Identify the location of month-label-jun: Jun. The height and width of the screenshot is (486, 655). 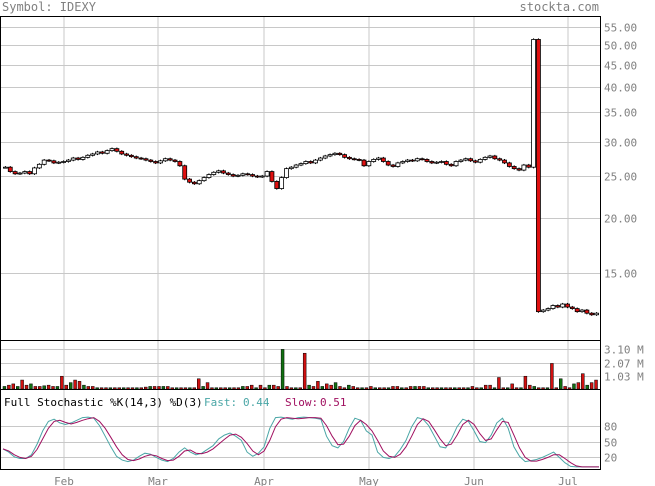
(474, 480).